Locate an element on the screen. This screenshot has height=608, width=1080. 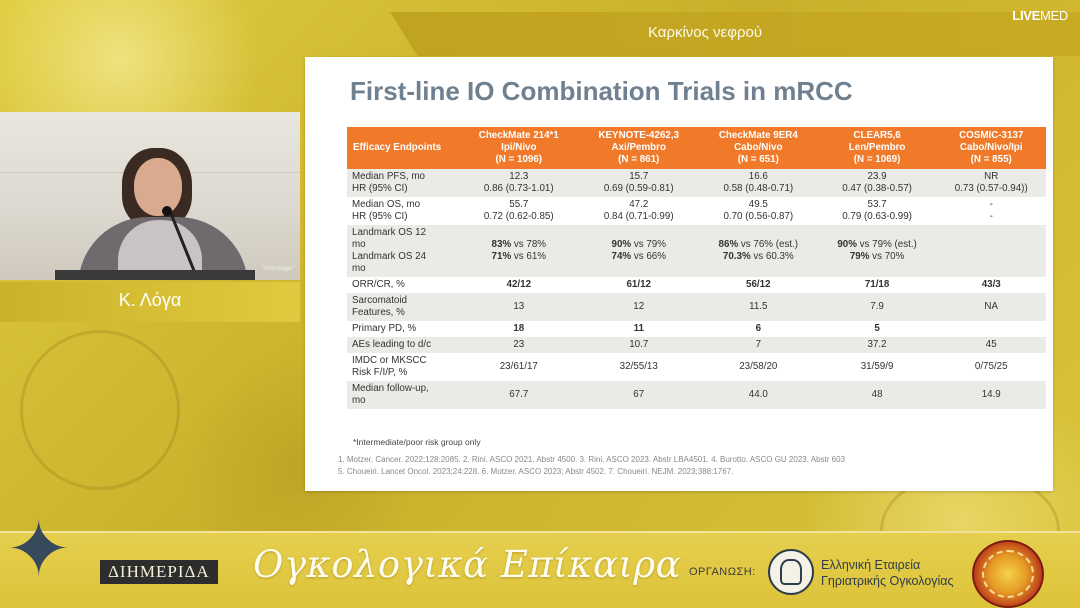
table-cell: 55.7 0.72 (0.62-0.85) is located at coordinates (518, 210).